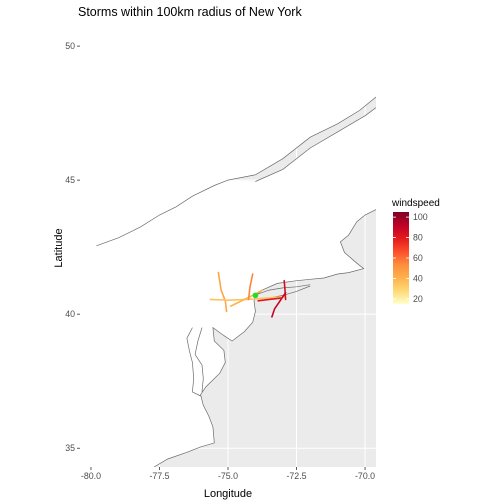  Describe the element at coordinates (365, 476) in the screenshot. I see `x-tick-label: -70.0` at that location.